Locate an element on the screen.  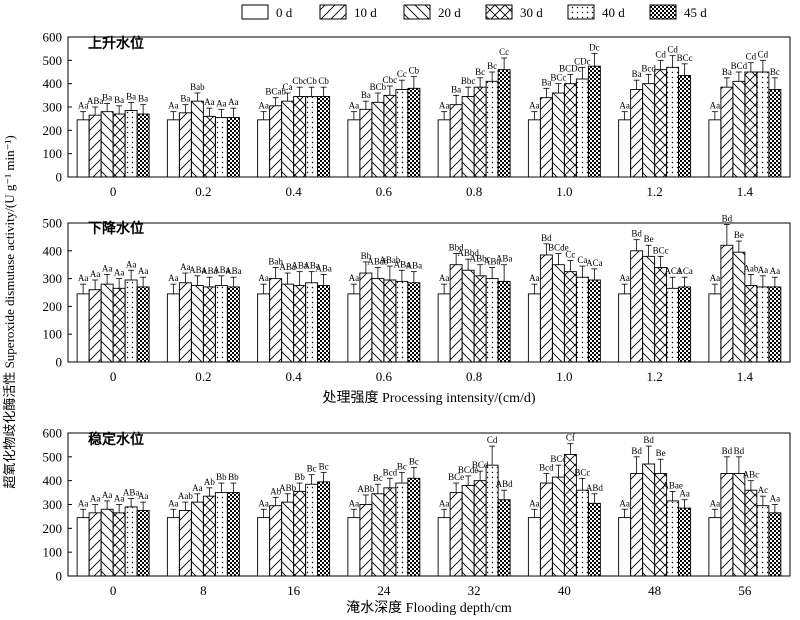
significance-label: ABab is located at coordinates (377, 261).